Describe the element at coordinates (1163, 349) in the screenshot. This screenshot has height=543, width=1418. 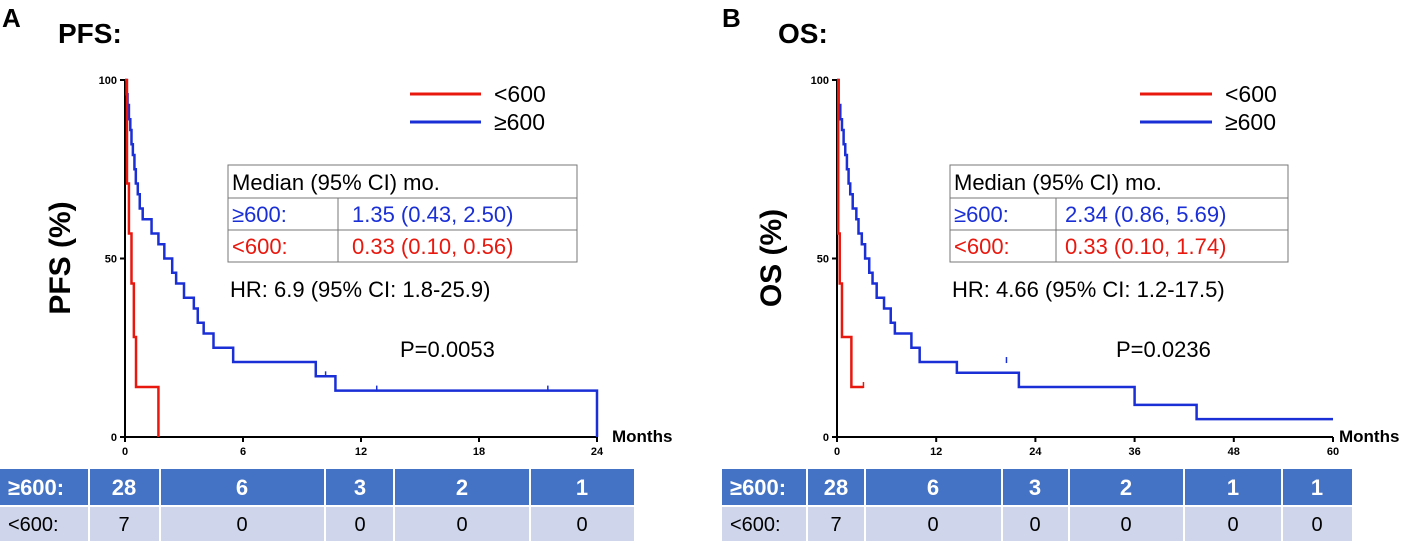
I see `panel-b-p-value: P=0.0236` at that location.